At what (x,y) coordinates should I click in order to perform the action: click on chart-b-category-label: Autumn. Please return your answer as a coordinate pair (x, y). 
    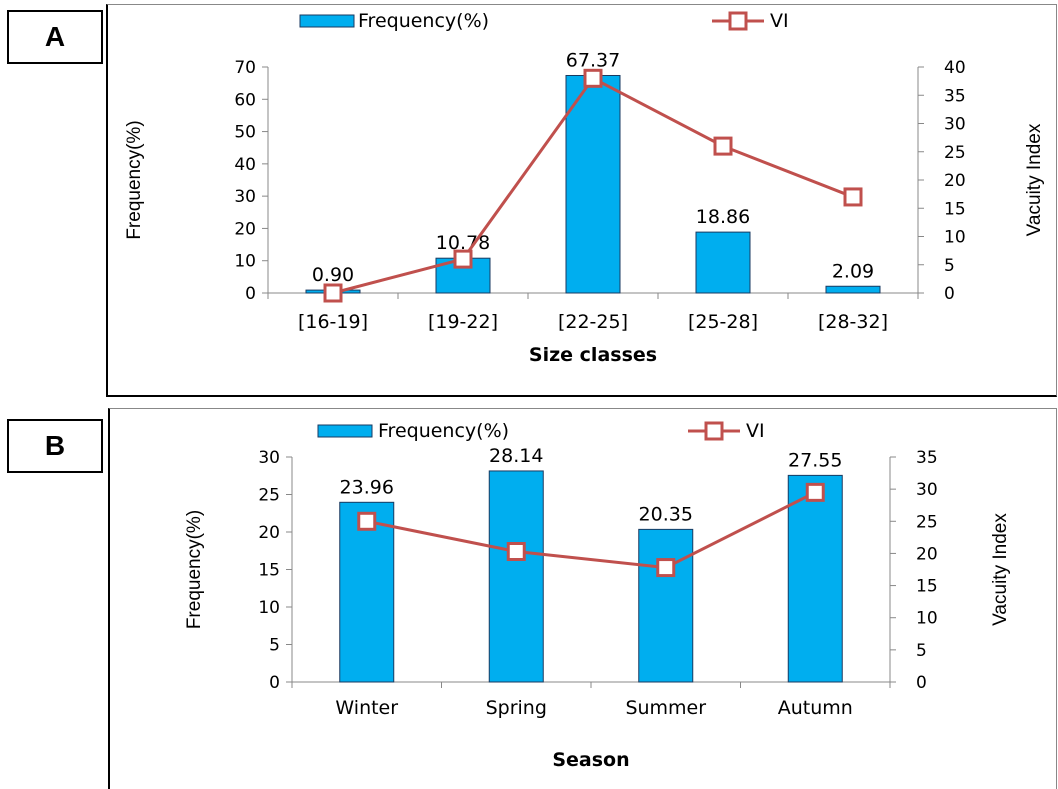
    Looking at the image, I should click on (815, 708).